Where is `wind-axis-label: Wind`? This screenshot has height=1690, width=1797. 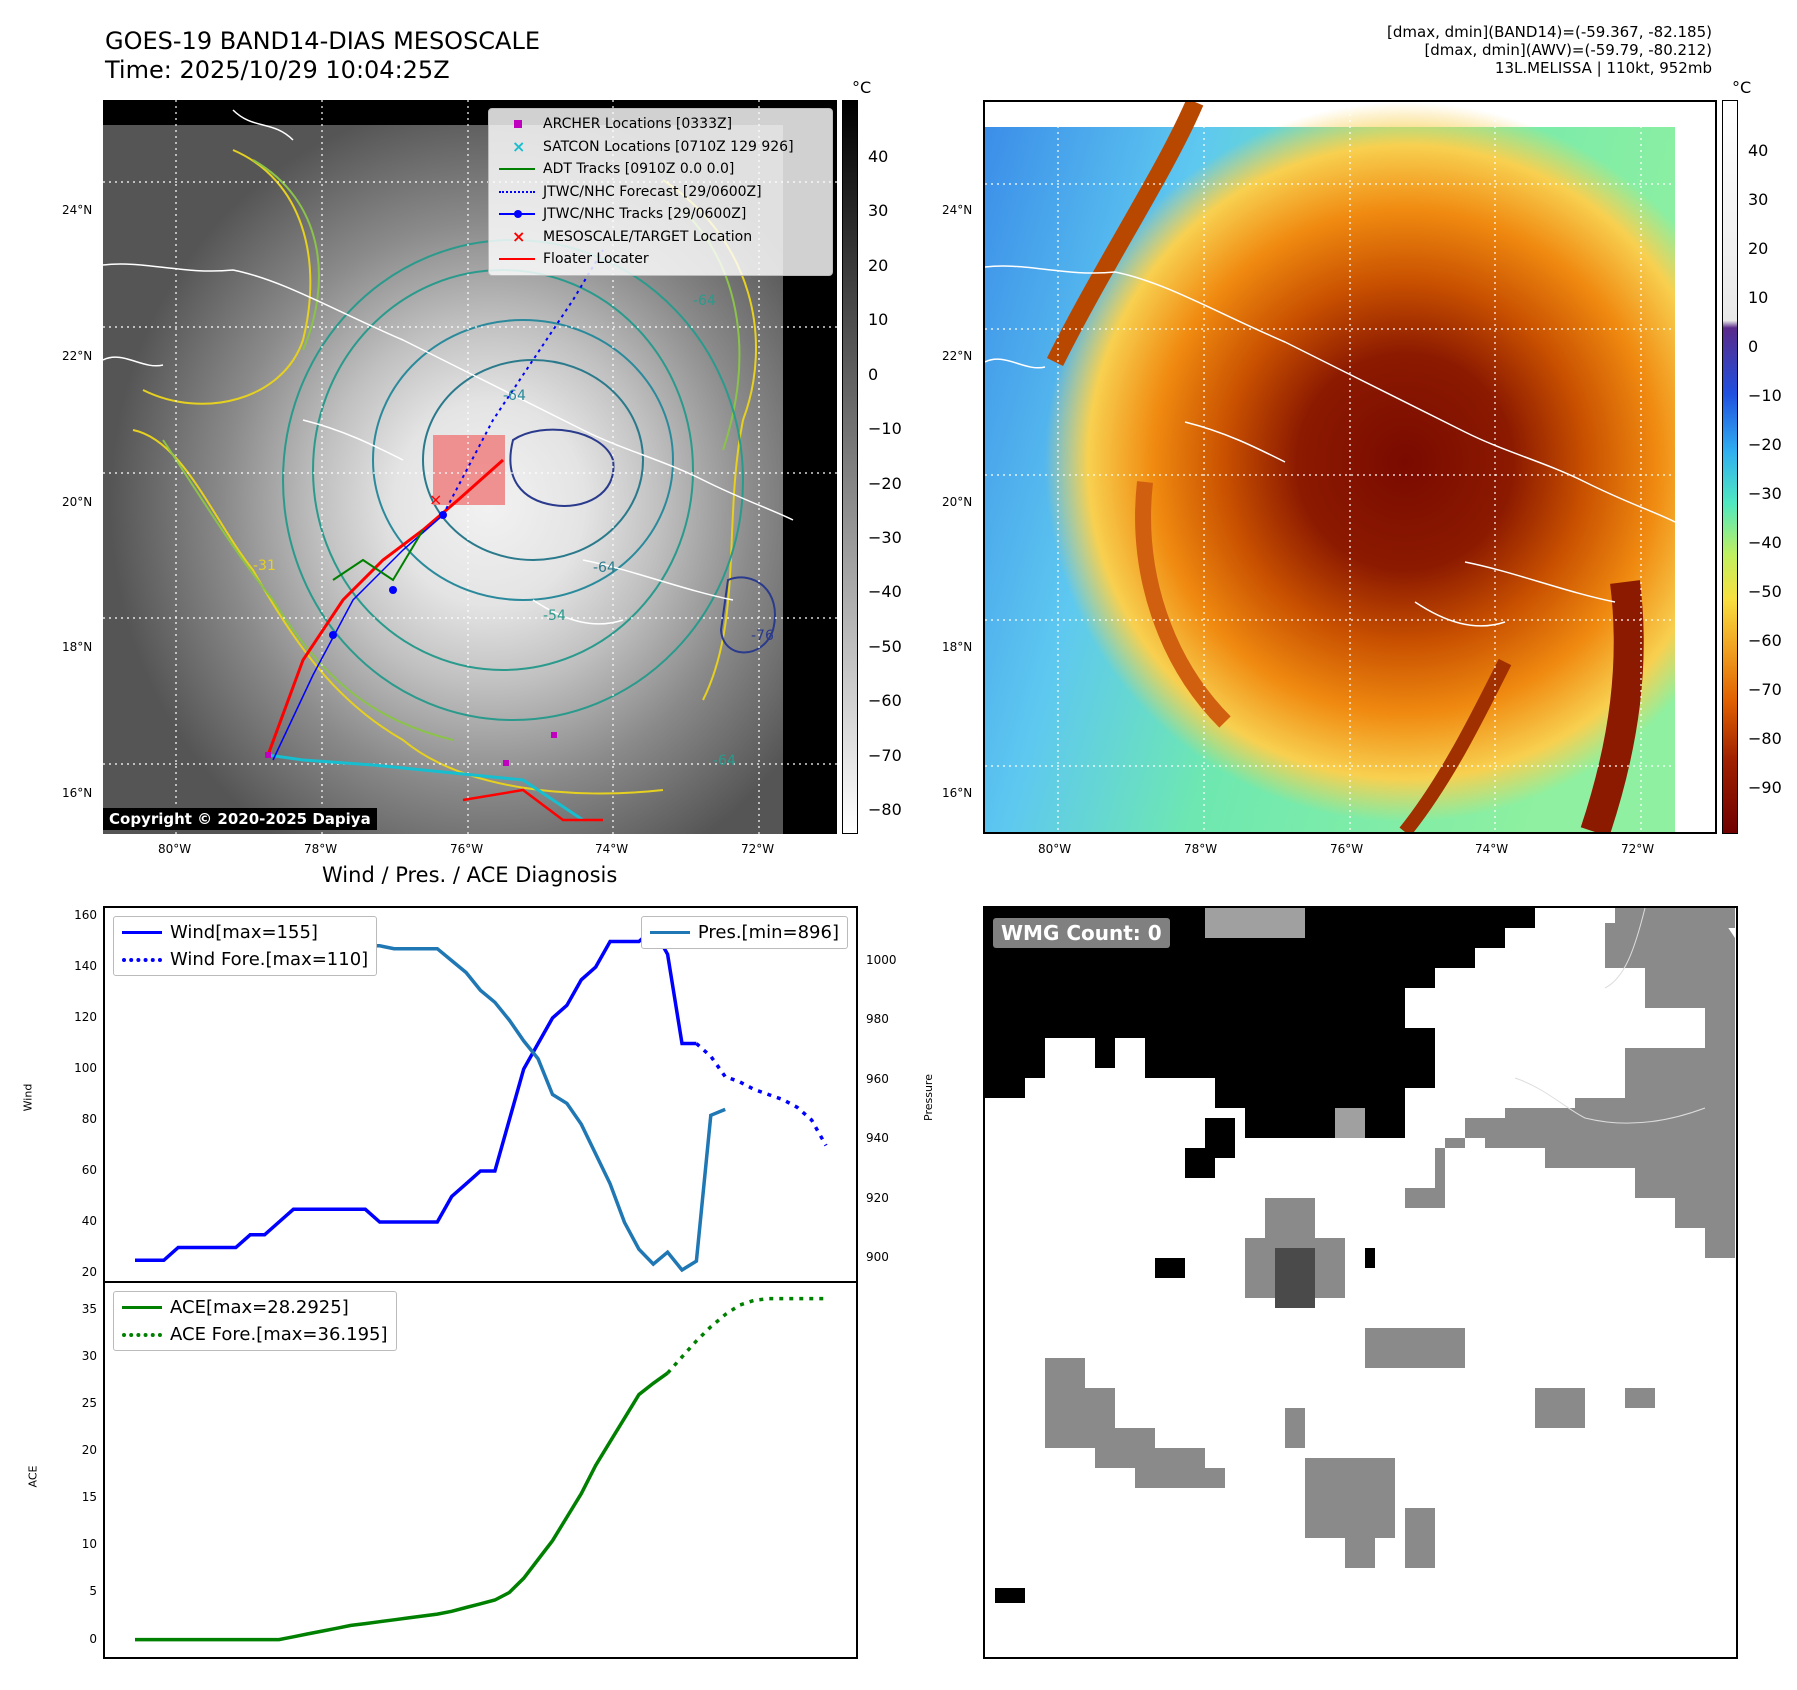 wind-axis-label: Wind is located at coordinates (28, 1097).